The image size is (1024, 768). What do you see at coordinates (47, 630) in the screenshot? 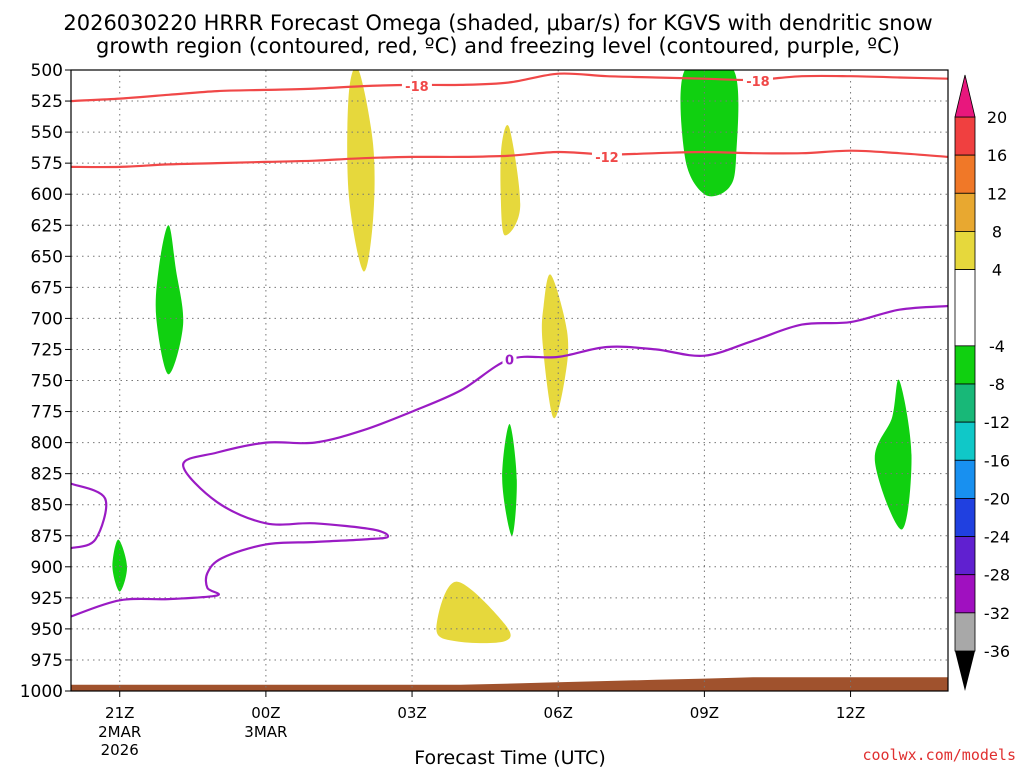
I see `y-tick-label: 950` at bounding box center [47, 630].